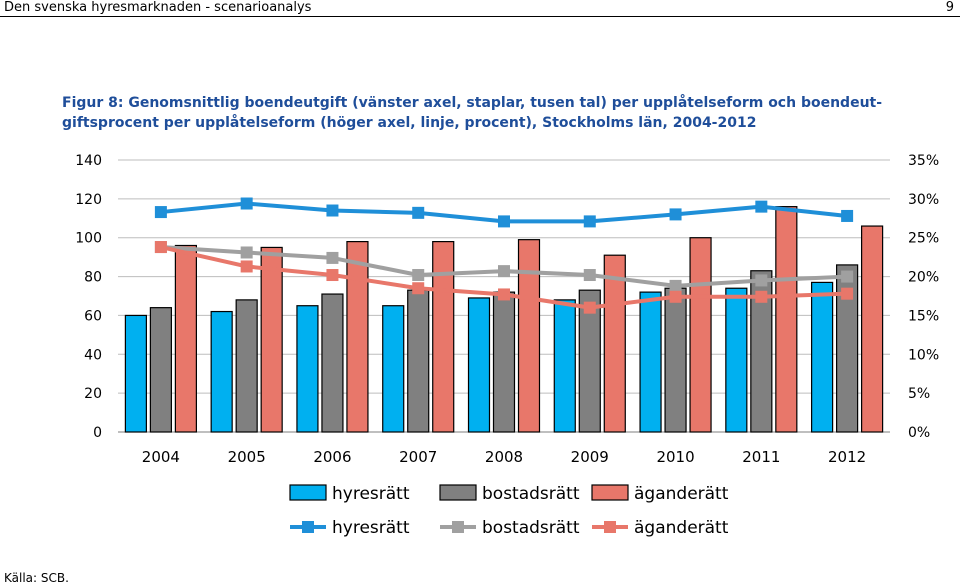 The width and height of the screenshot is (960, 587). I want to click on left-tick-label: 20, so click(93, 394).